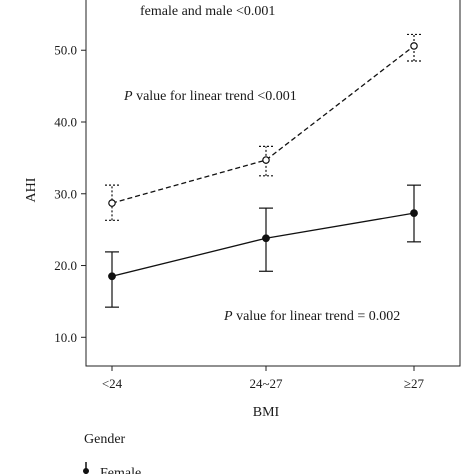 The image size is (474, 474). What do you see at coordinates (112, 383) in the screenshot?
I see `x-tick-label-0: <24` at bounding box center [112, 383].